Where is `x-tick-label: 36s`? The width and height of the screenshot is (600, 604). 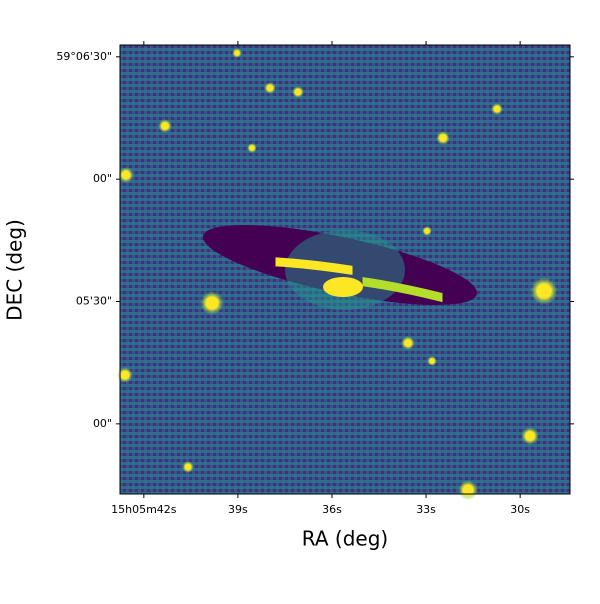
x-tick-label: 36s is located at coordinates (332, 509).